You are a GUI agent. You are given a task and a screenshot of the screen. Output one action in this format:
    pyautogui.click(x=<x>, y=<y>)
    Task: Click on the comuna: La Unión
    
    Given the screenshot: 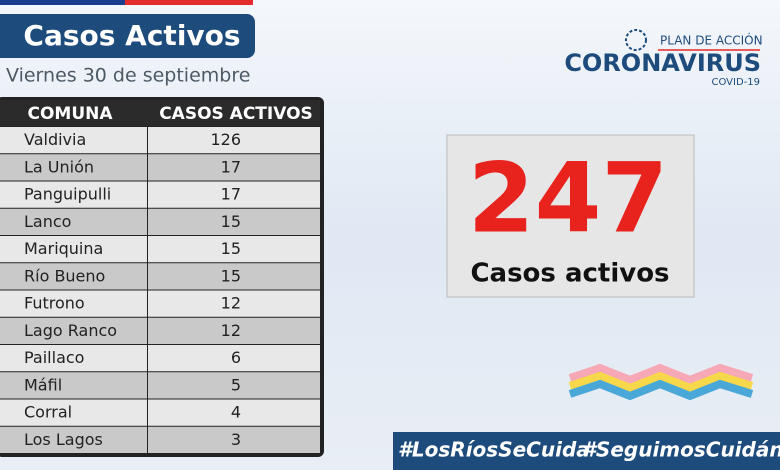 What is the action you would take?
    pyautogui.click(x=59, y=166)
    